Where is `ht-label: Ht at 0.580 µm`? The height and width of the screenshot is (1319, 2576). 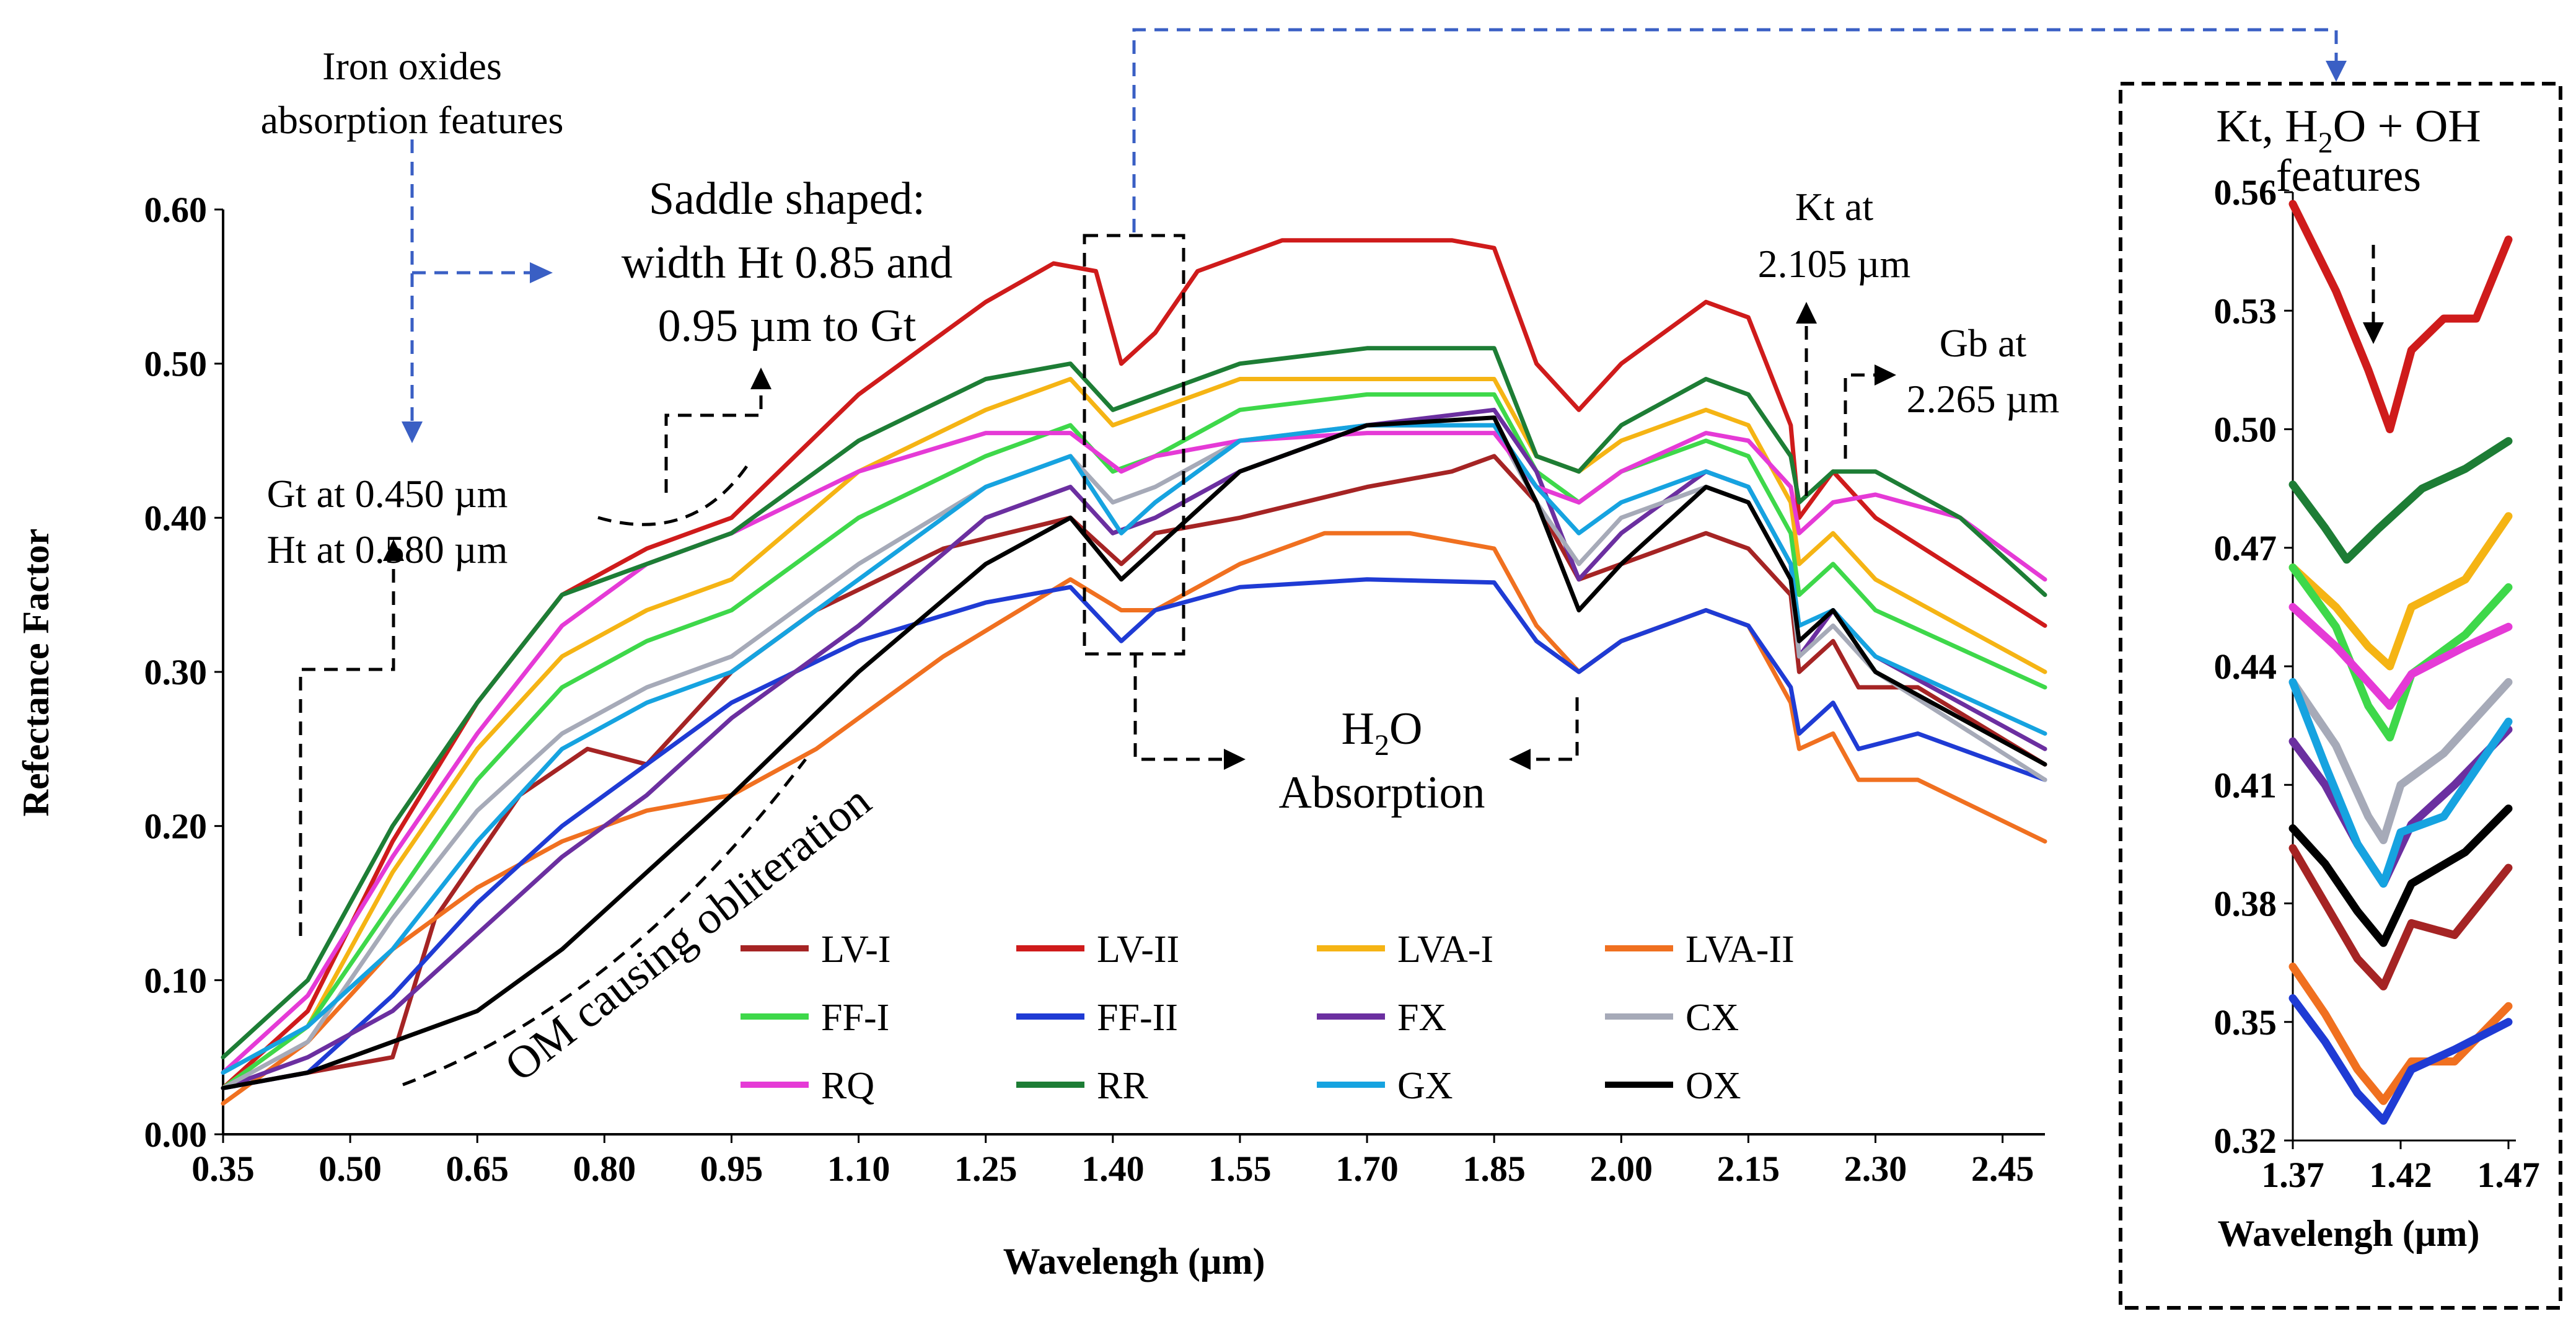 ht-label: Ht at 0.580 µm is located at coordinates (387, 549).